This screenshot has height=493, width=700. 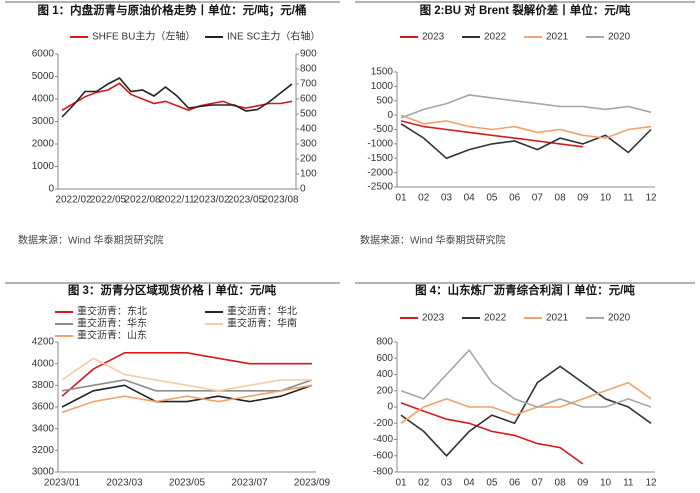 I want to click on chart-title: 图 2:BU 对 Brent 裂解价差丨单位：元/吨, so click(x=525, y=10).